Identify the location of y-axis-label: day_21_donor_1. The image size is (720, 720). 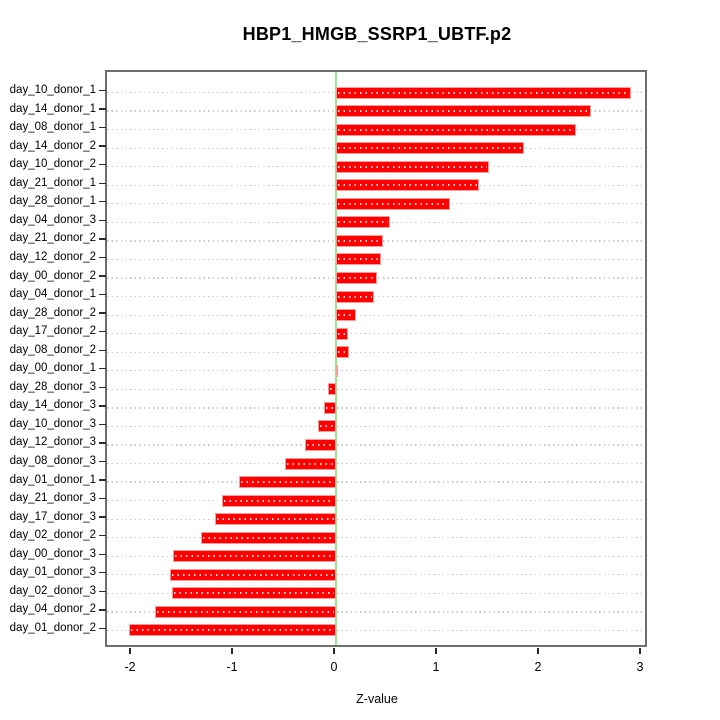
(52, 182).